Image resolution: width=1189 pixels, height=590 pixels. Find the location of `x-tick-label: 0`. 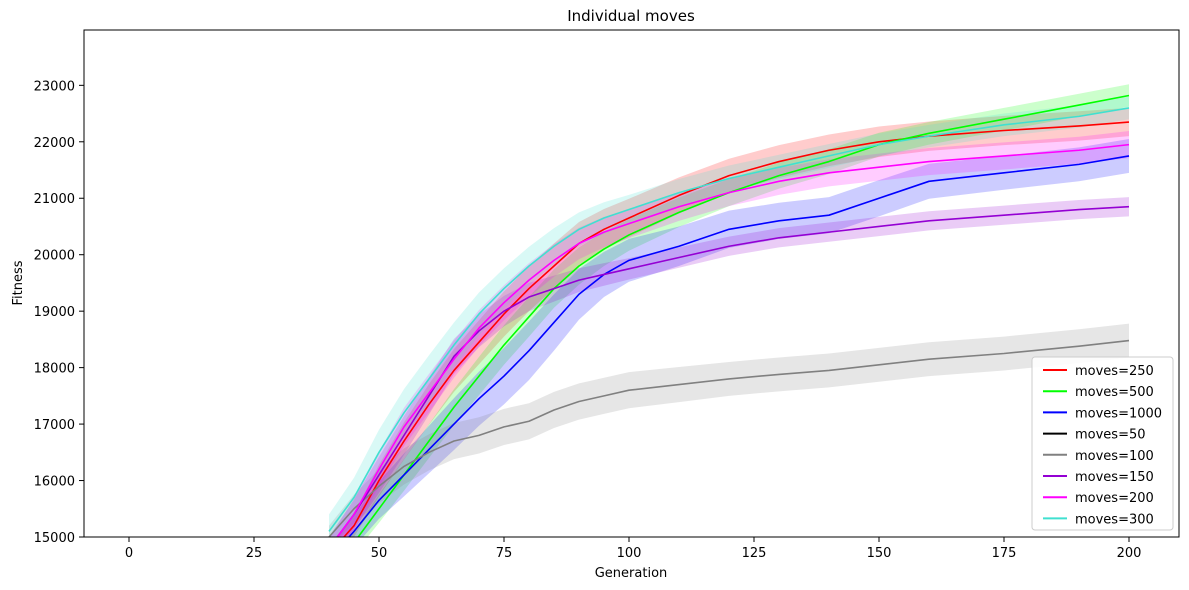

x-tick-label: 0 is located at coordinates (129, 553).